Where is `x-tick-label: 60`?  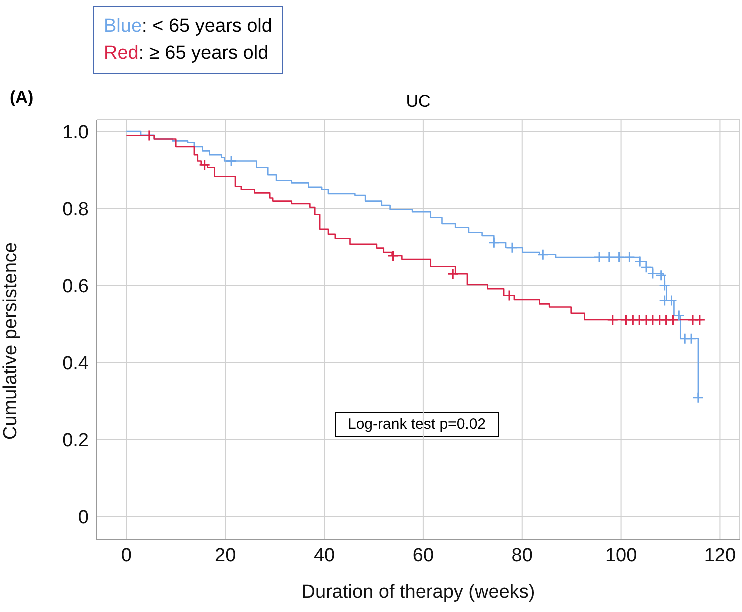
x-tick-label: 60 is located at coordinates (423, 555).